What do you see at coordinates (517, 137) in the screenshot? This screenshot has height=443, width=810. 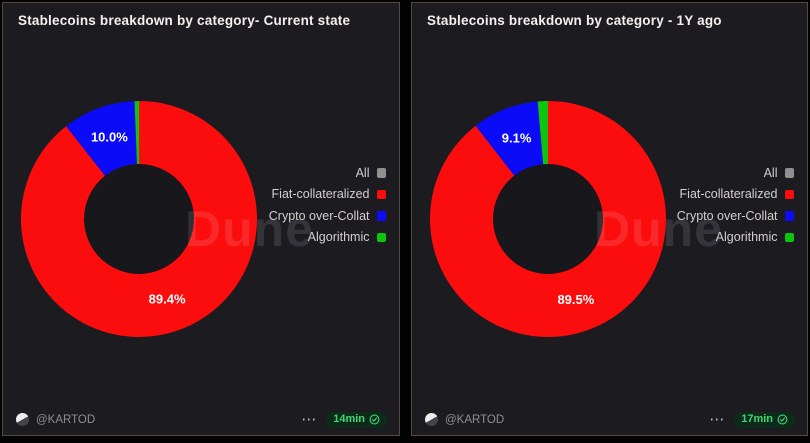 I see `slice-percentage-label: 9.1%` at bounding box center [517, 137].